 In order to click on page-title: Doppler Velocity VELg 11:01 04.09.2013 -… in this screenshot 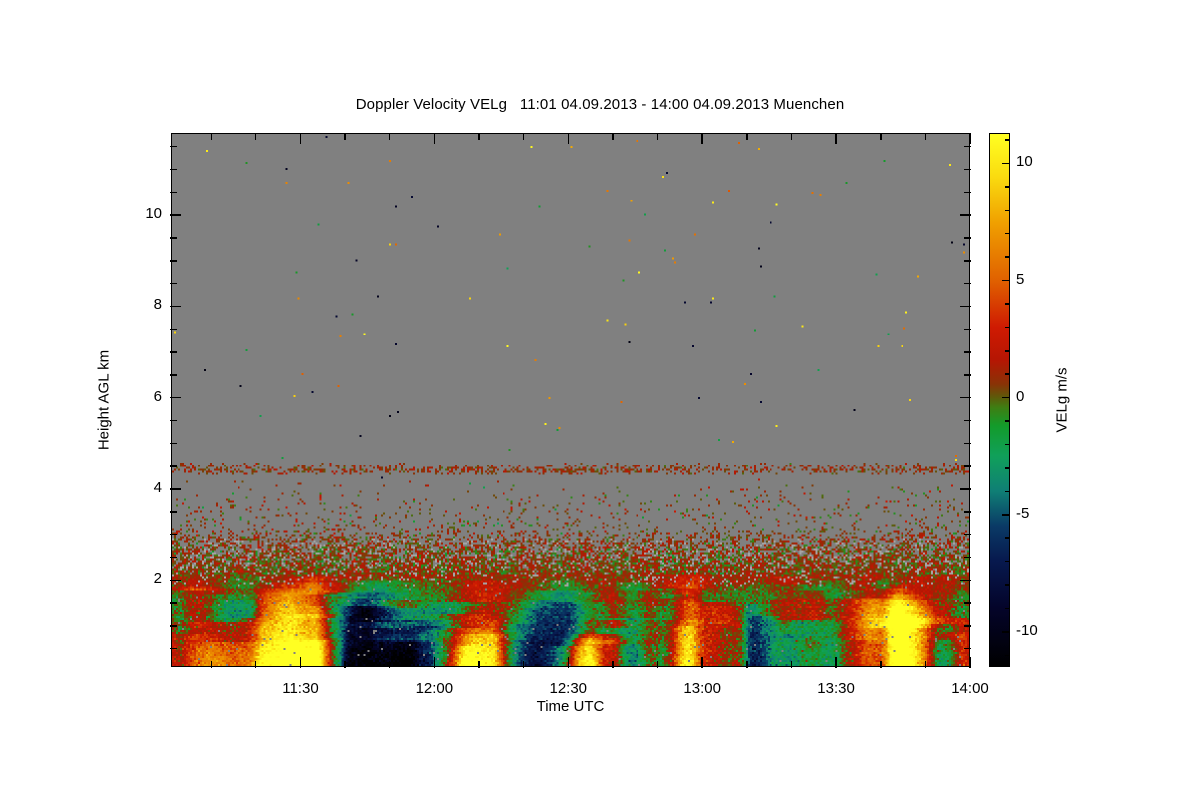, I will do `click(600, 104)`.